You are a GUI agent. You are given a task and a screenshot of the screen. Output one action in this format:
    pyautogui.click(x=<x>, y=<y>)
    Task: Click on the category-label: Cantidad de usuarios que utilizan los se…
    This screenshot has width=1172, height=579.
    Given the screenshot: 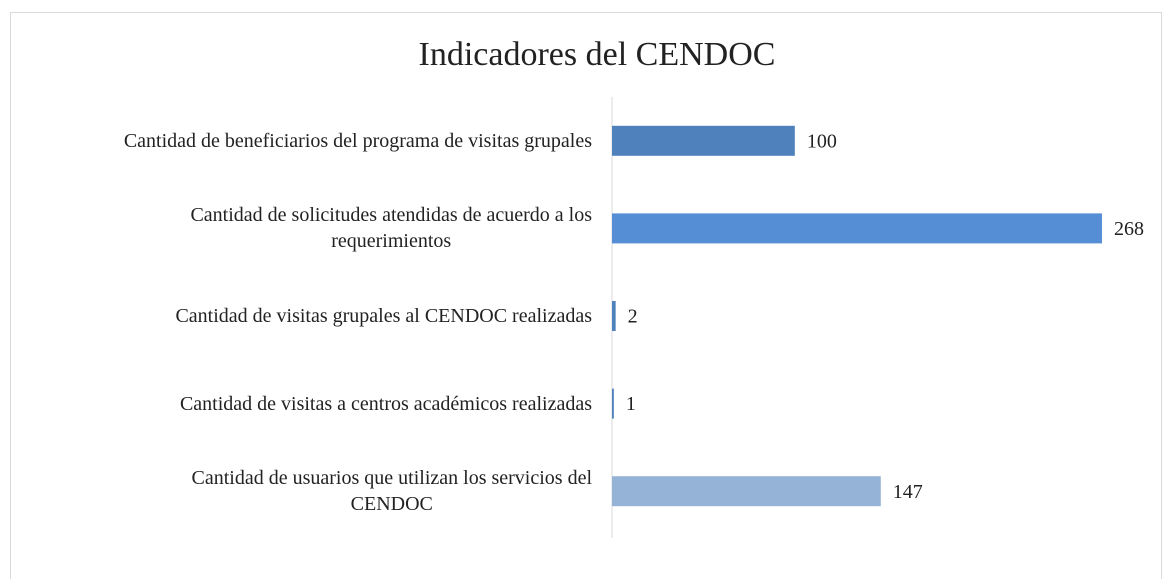 What is the action you would take?
    pyautogui.click(x=391, y=491)
    